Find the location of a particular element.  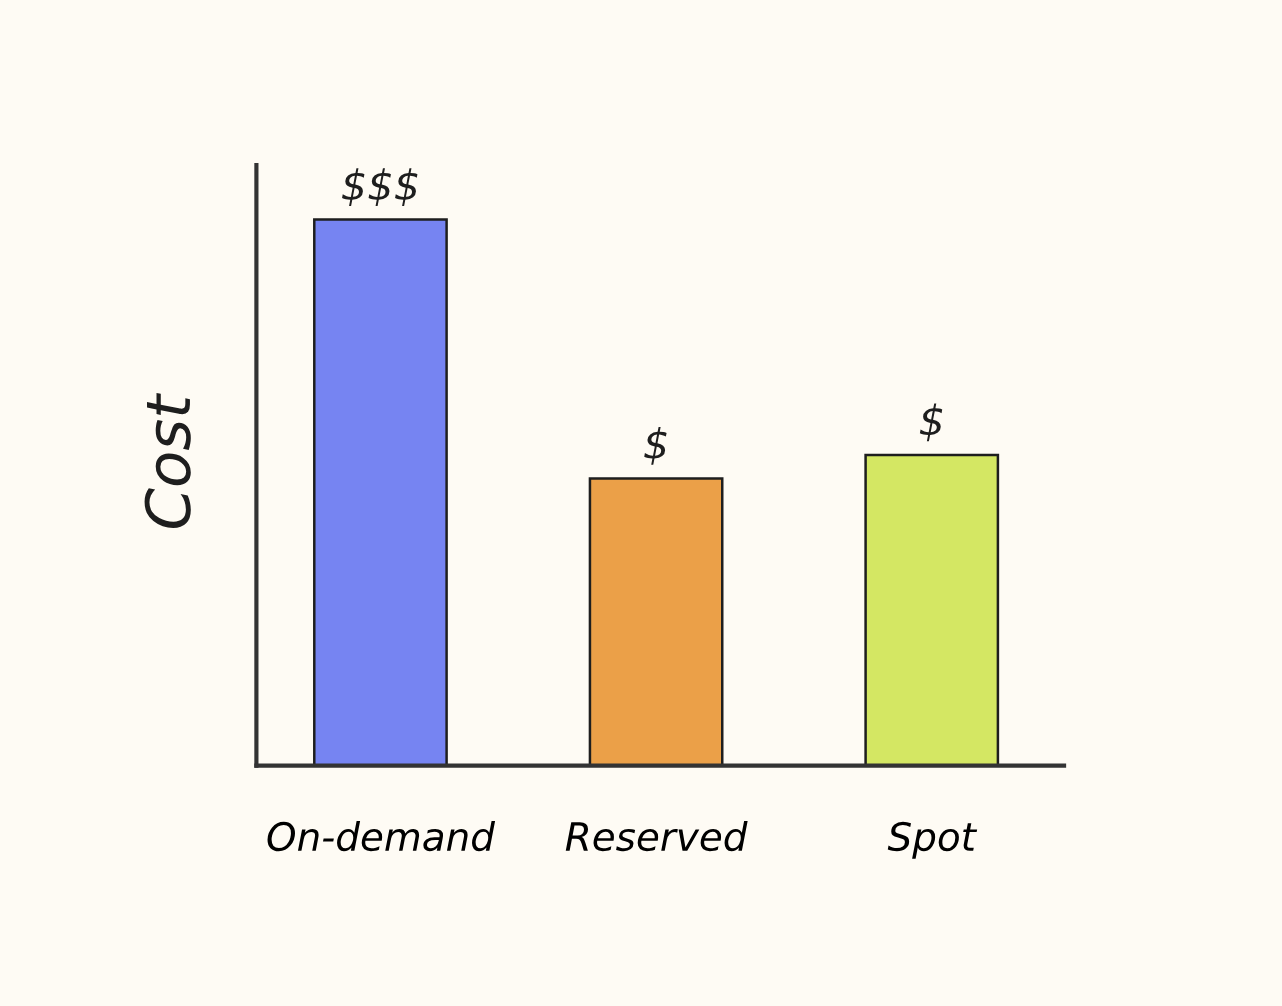

x-tick-label: On-demand is located at coordinates (381, 836).